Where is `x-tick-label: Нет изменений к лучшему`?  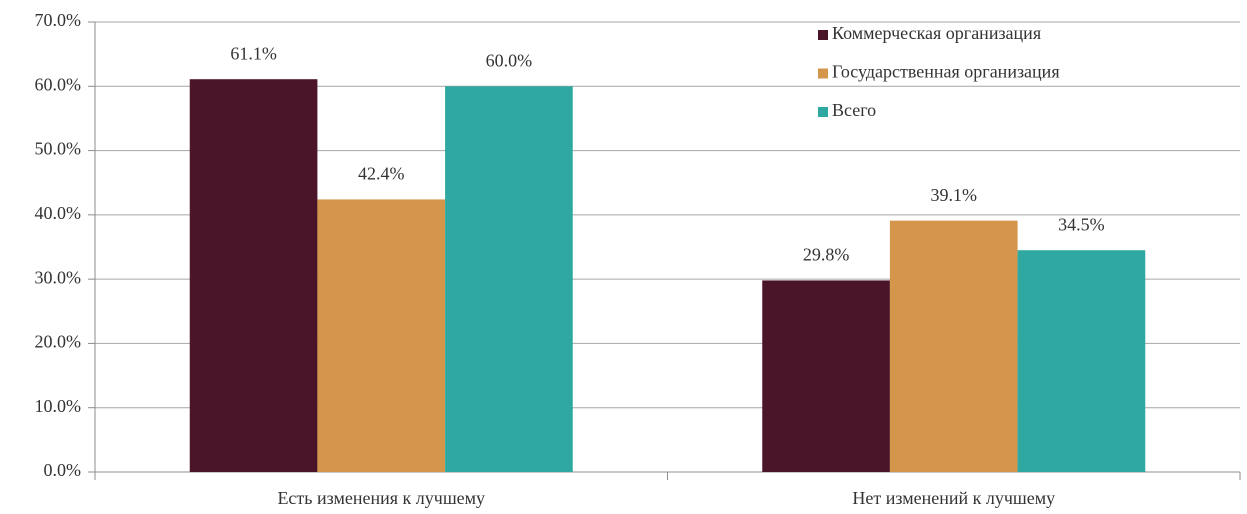
x-tick-label: Нет изменений к лучшему is located at coordinates (953, 498).